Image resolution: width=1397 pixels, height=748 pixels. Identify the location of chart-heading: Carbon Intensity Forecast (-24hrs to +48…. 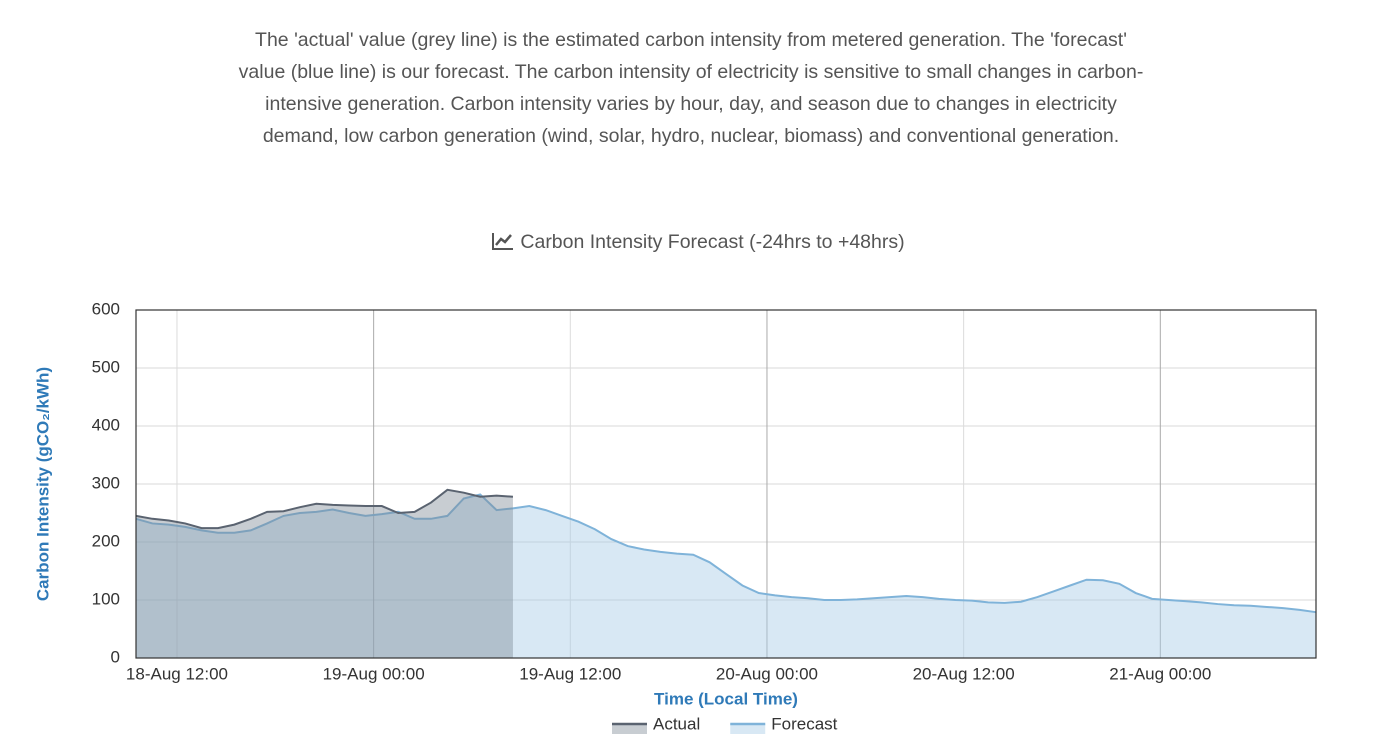
(698, 242).